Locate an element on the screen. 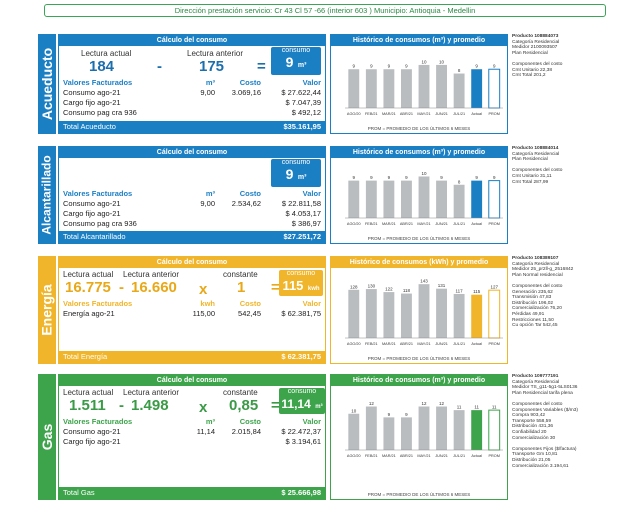  info-line: Producto 108884014 is located at coordinates (535, 148).